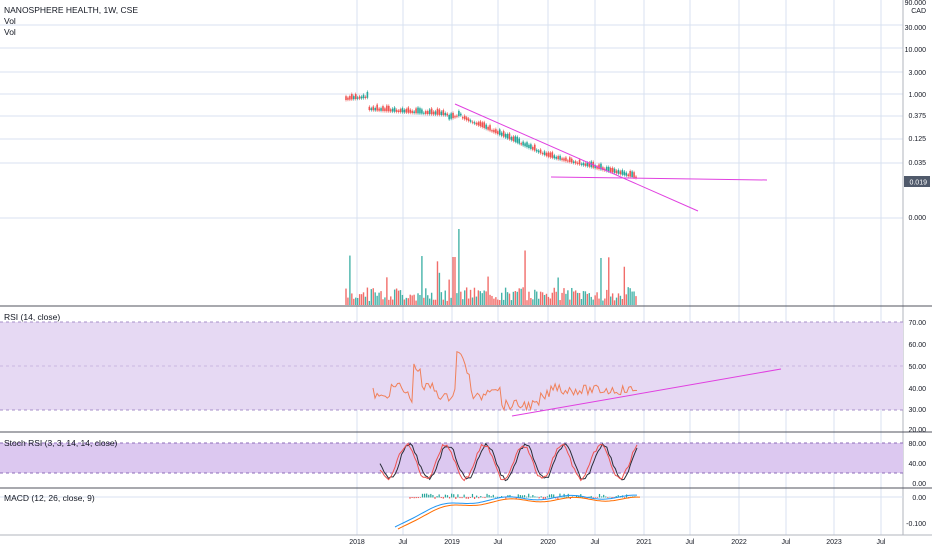  I want to click on rsi-legend: RSI (14, close), so click(32, 317).